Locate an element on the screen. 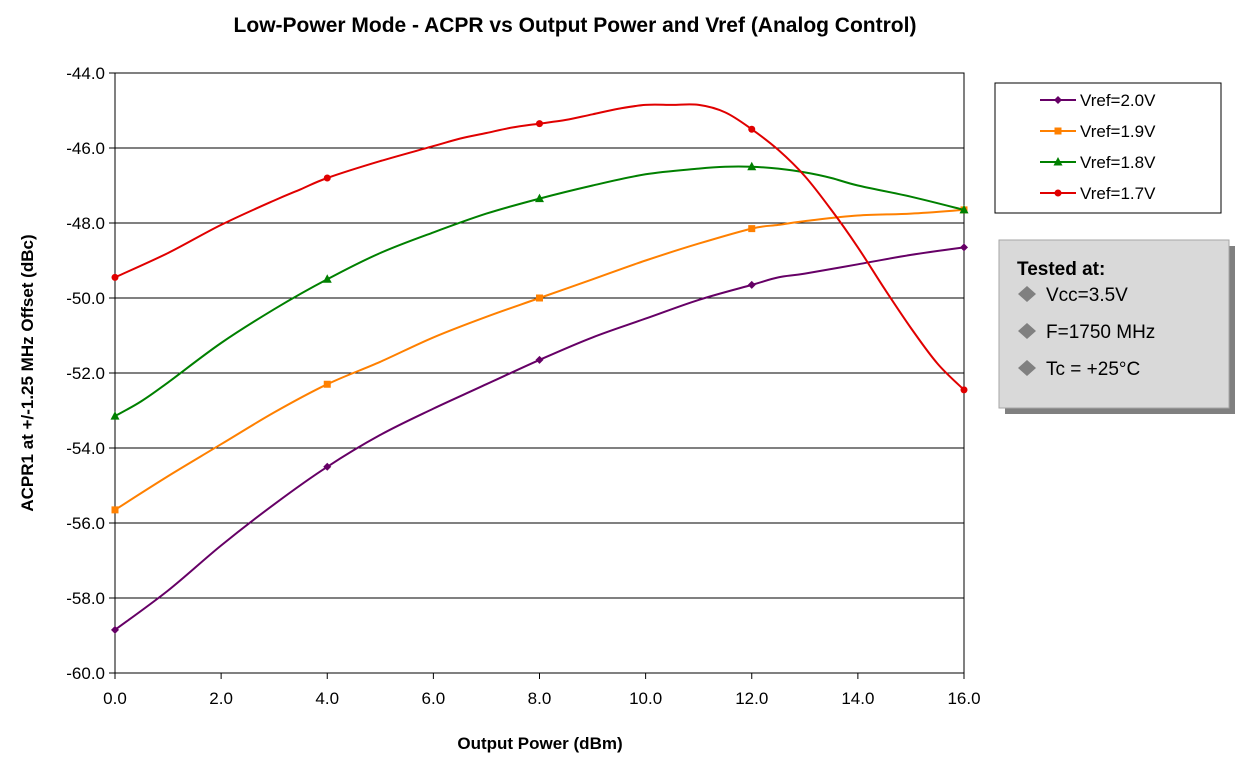 This screenshot has height=760, width=1241. y-tick-label: -58.0 is located at coordinates (85, 598).